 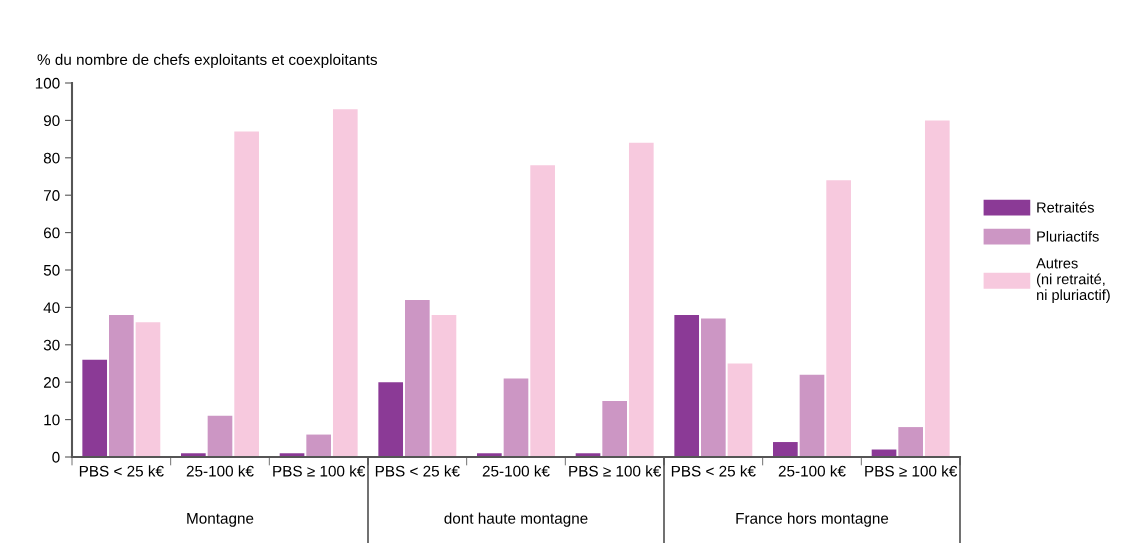 I want to click on y-tick-label: 50, so click(x=51, y=270).